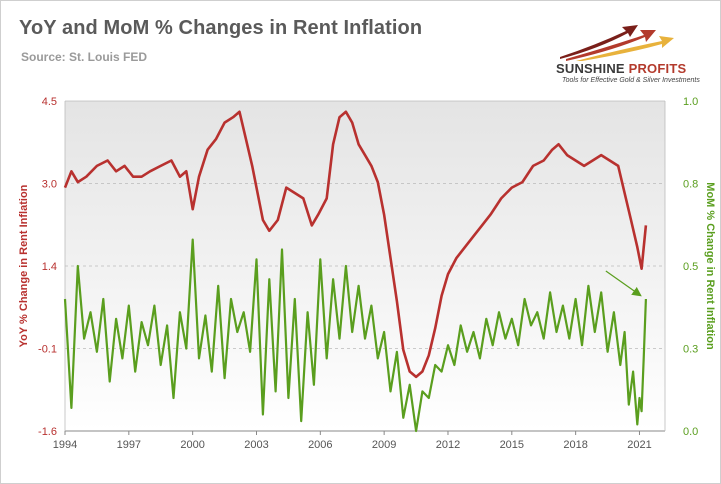 This screenshot has width=721, height=484. I want to click on x-tick-label: 1997, so click(129, 445).